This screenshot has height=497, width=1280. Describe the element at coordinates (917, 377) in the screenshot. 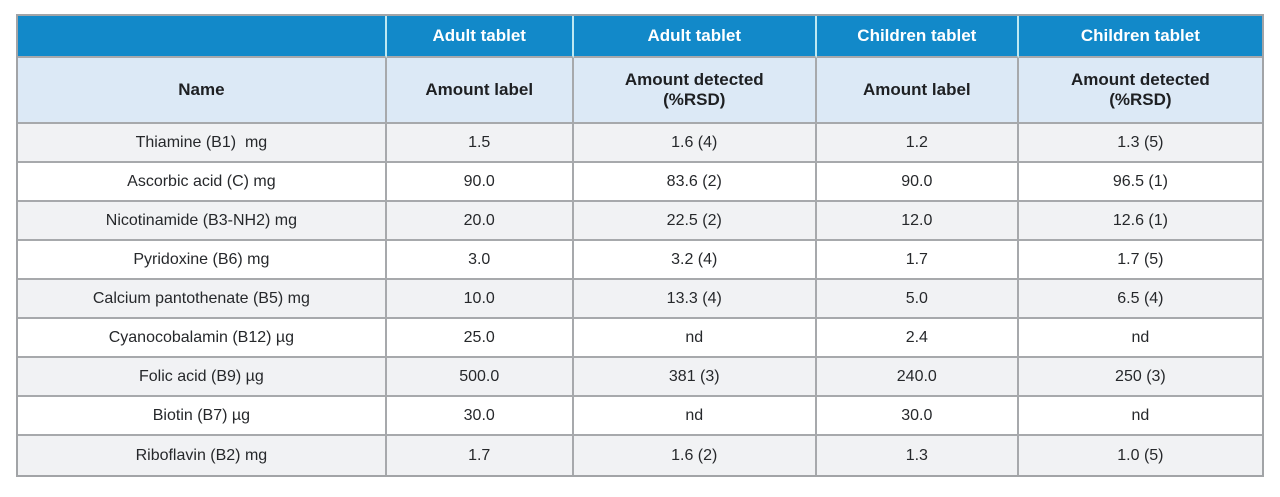

I see `cell-children-amount-label: 240.0` at that location.